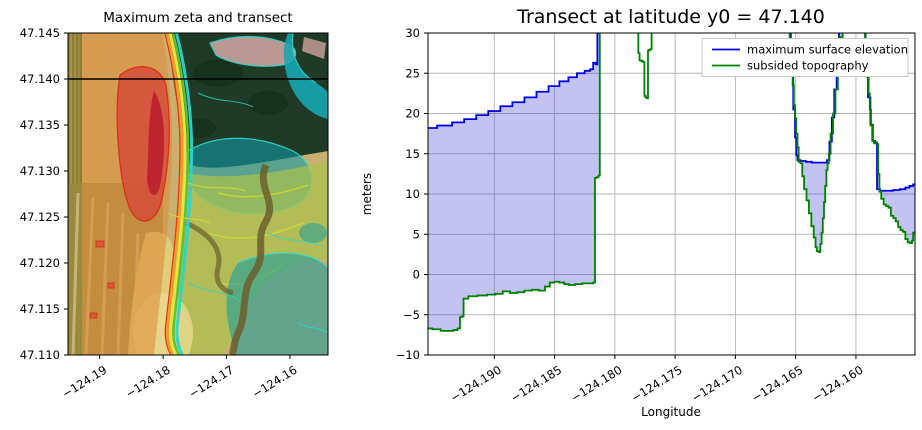 The height and width of the screenshot is (430, 922). I want to click on y-tick-label: −5, so click(411, 315).